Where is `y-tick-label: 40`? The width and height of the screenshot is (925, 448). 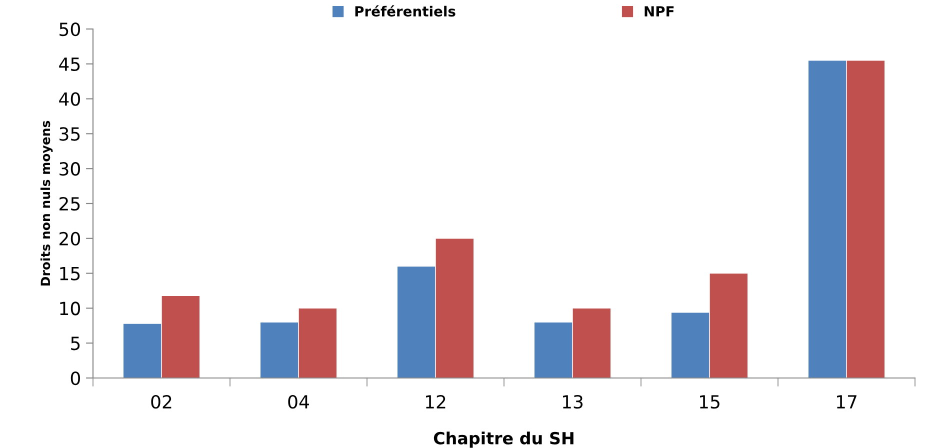 y-tick-label: 40 is located at coordinates (69, 99).